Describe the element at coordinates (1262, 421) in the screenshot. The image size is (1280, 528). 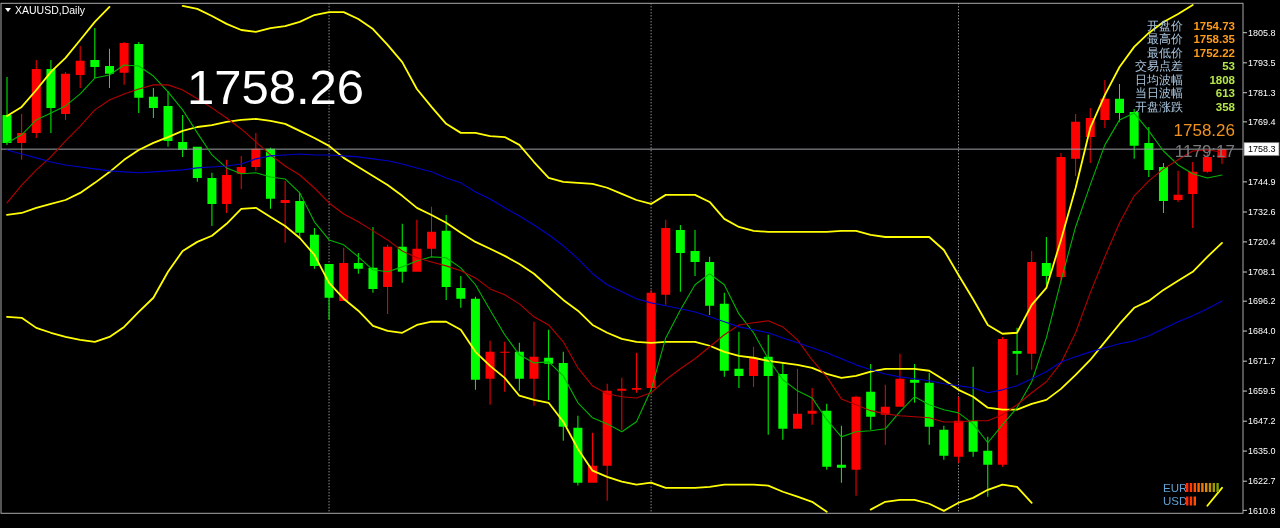
I see `y-tick-label: 1647.2` at that location.